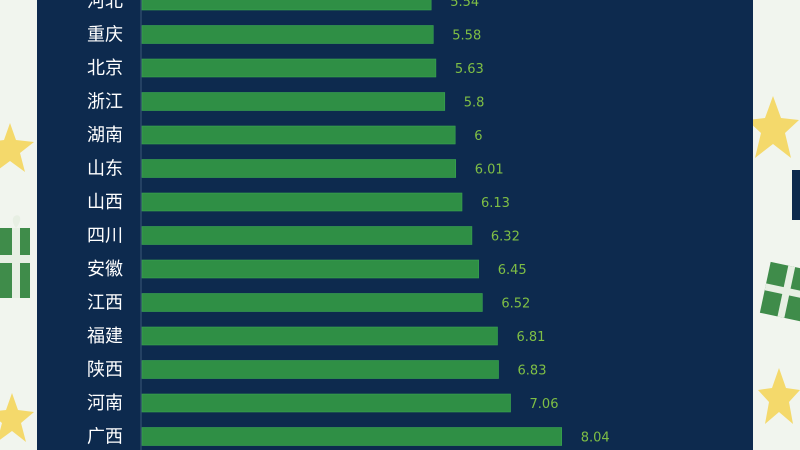 This screenshot has width=800, height=450. What do you see at coordinates (474, 103) in the screenshot?
I see `value-label: 5.8` at bounding box center [474, 103].